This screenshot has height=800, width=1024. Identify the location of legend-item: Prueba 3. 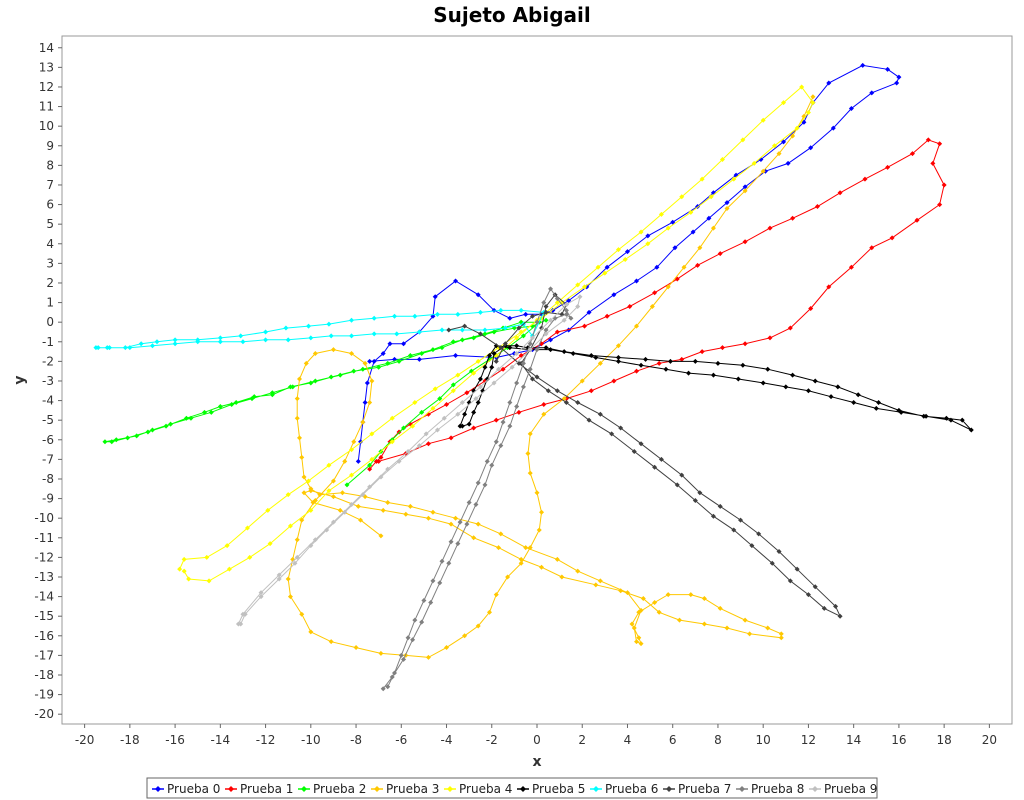
(405, 789).